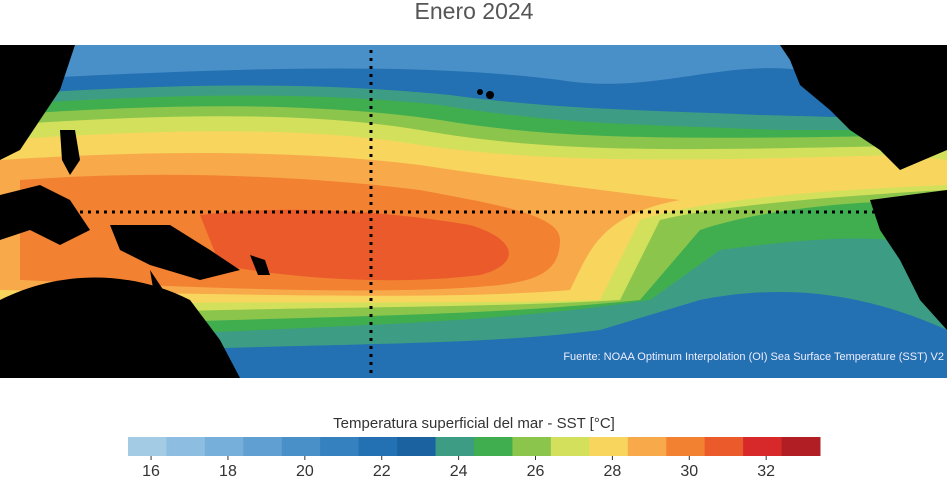 The image size is (947, 480). What do you see at coordinates (459, 471) in the screenshot?
I see `tick-label: 24` at bounding box center [459, 471].